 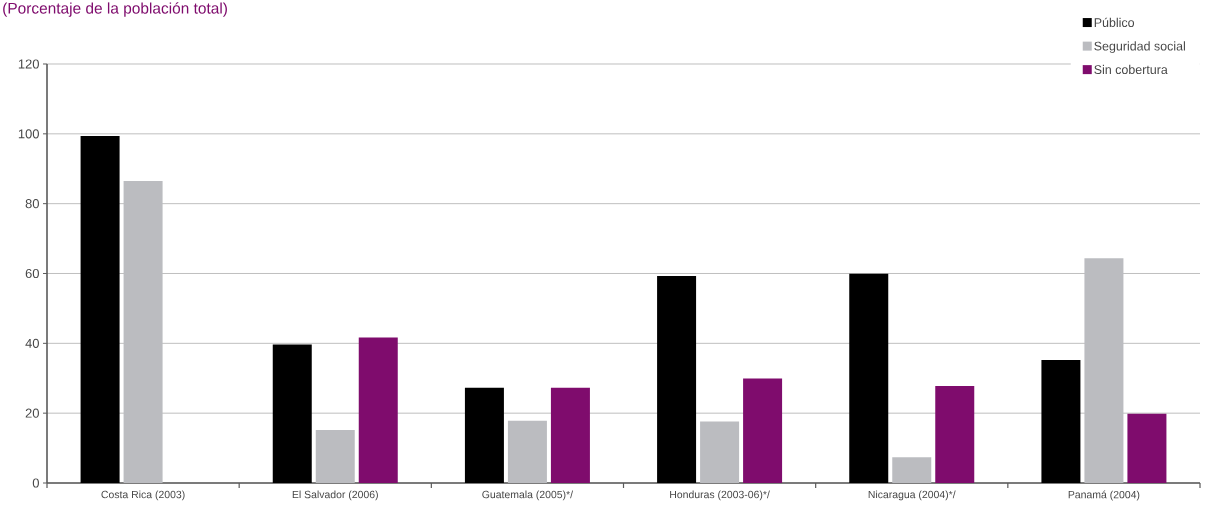 I want to click on y-tick-label: 120, so click(x=28, y=64).